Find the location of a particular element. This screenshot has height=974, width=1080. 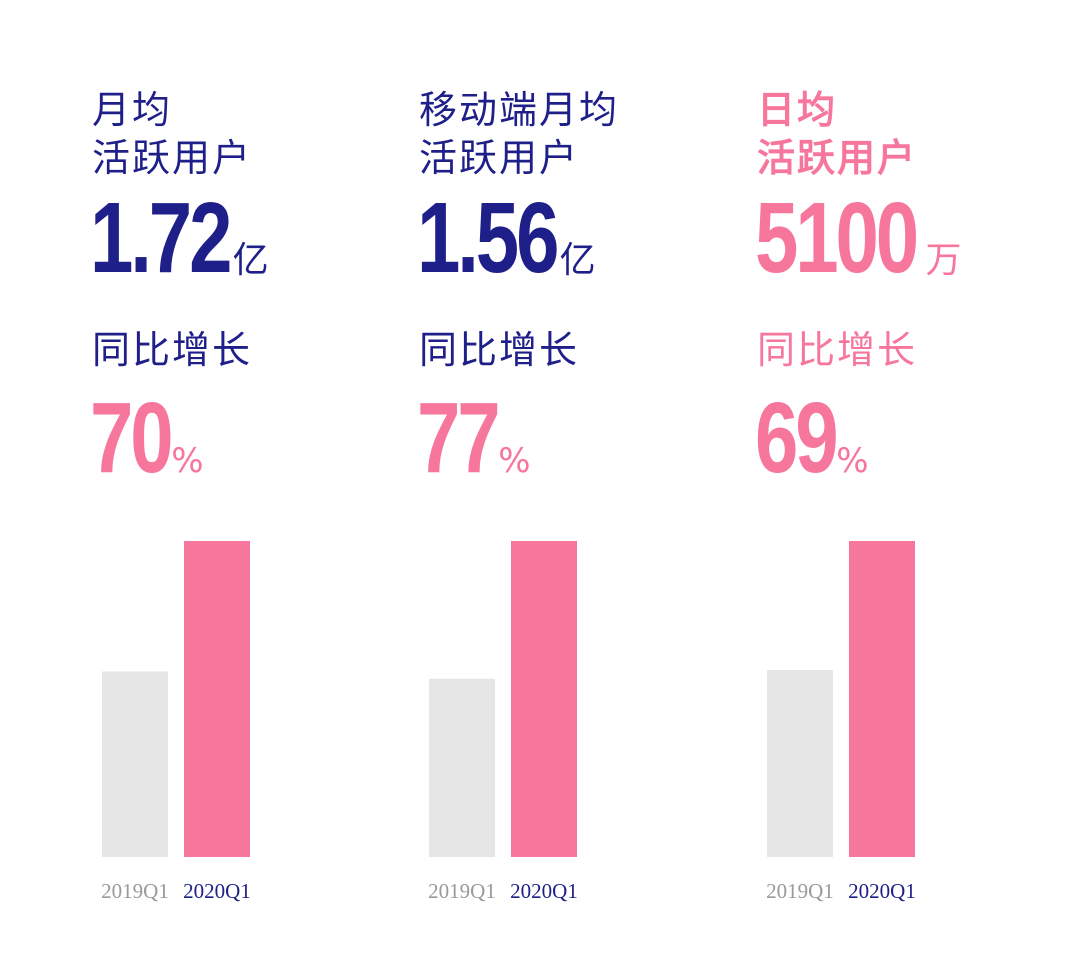

panel-title: 移动端月均 活跃用户 is located at coordinates (519, 134).